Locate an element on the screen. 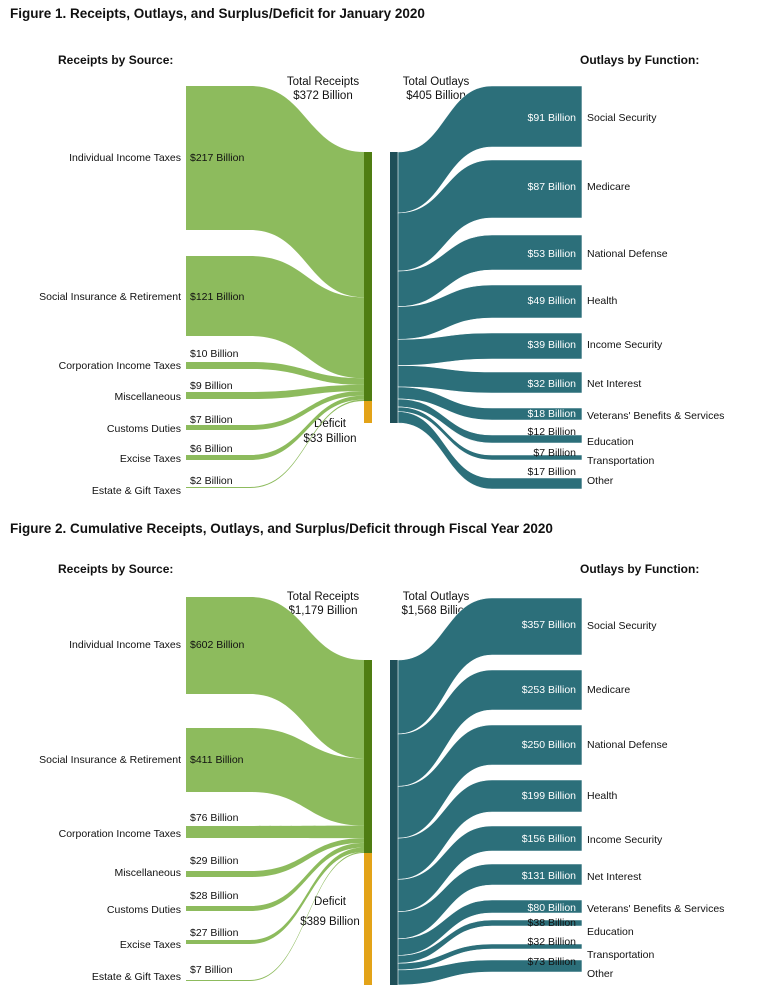 The width and height of the screenshot is (760, 998). outlay-value-label: $199 Billion is located at coordinates (549, 796).